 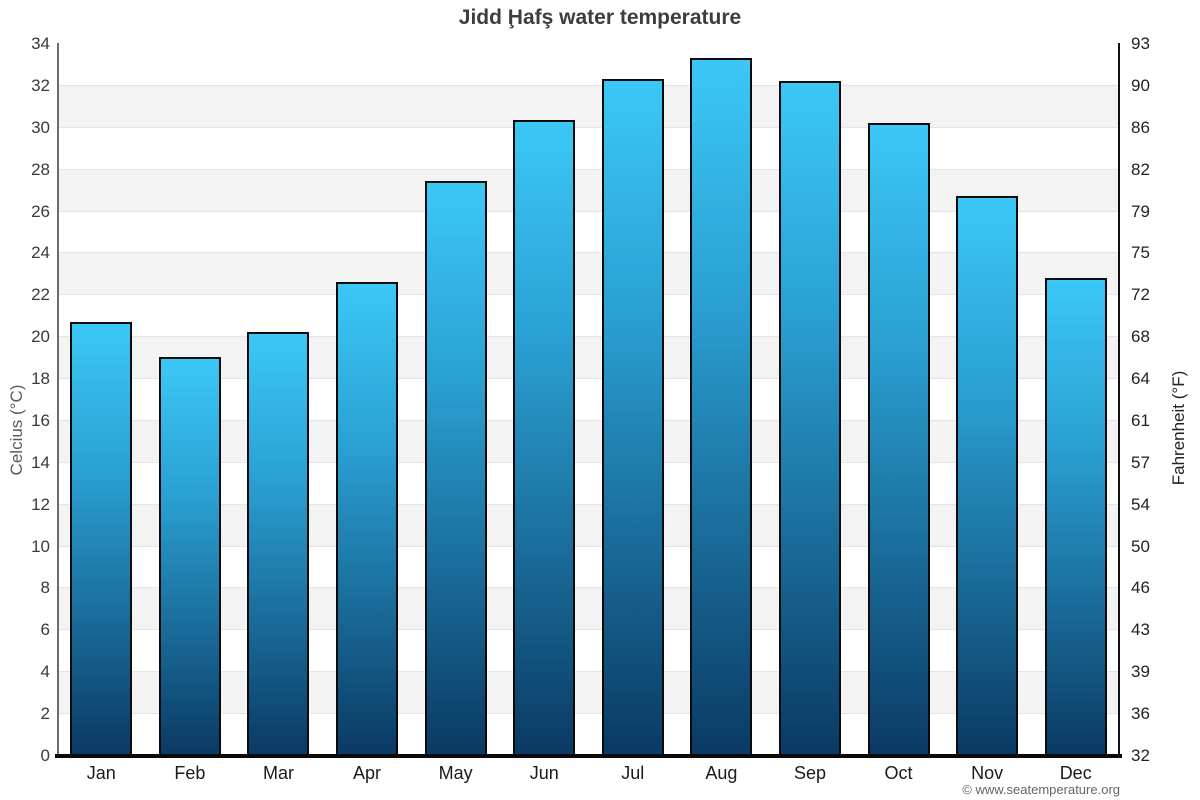 I want to click on fahrenheit-tick: 86, so click(x=1140, y=127).